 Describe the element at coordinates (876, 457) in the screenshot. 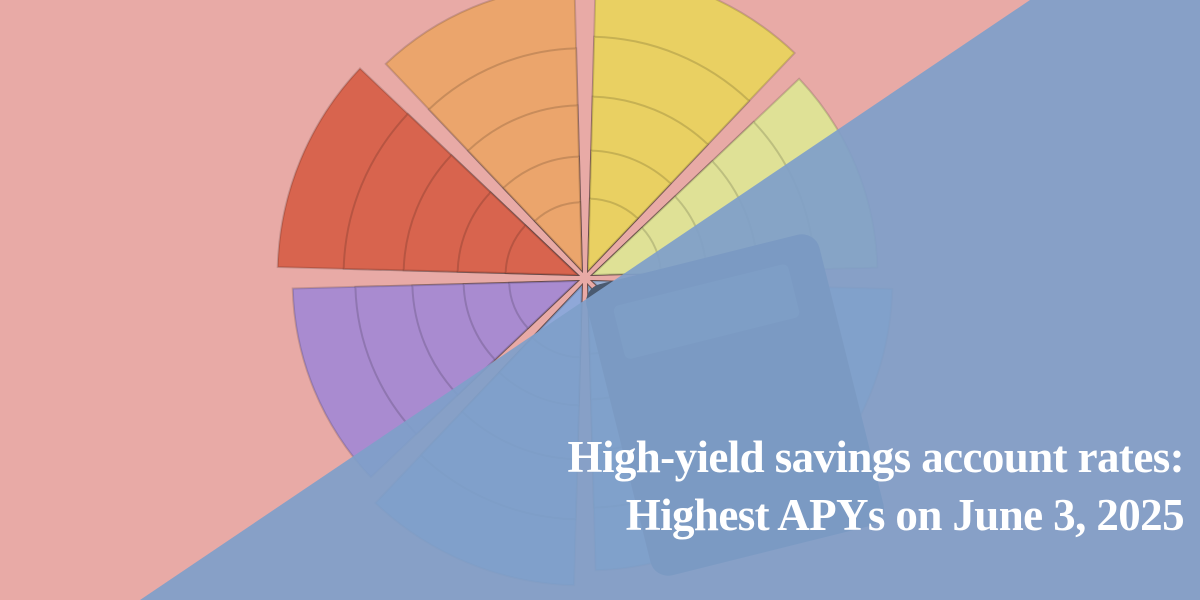

I see `headline-line-1: High-yield savings account rates:` at that location.